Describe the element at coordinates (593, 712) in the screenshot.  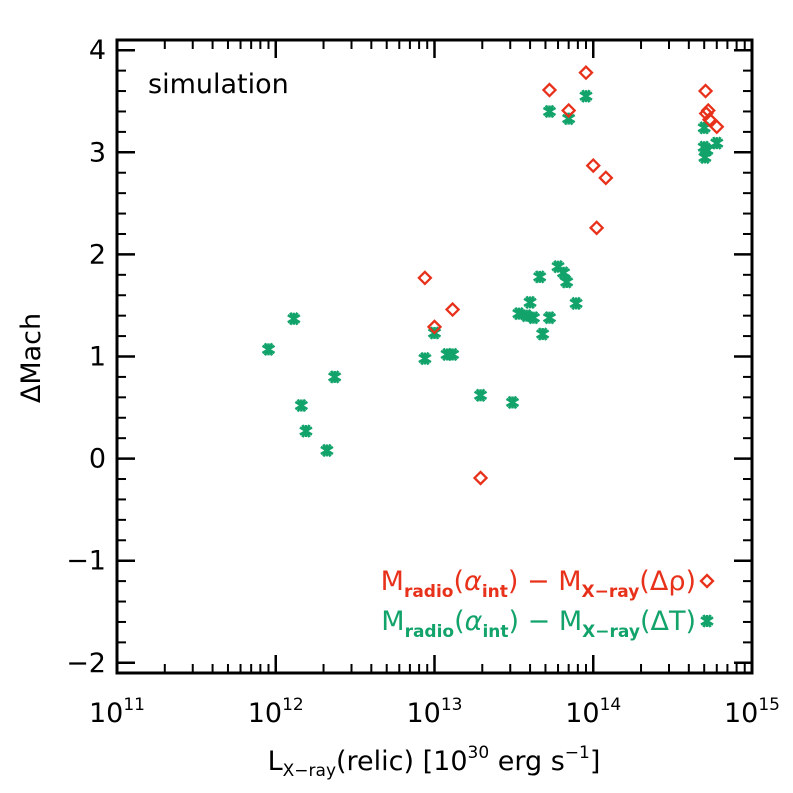
I see `x-tick-label: 1014` at that location.